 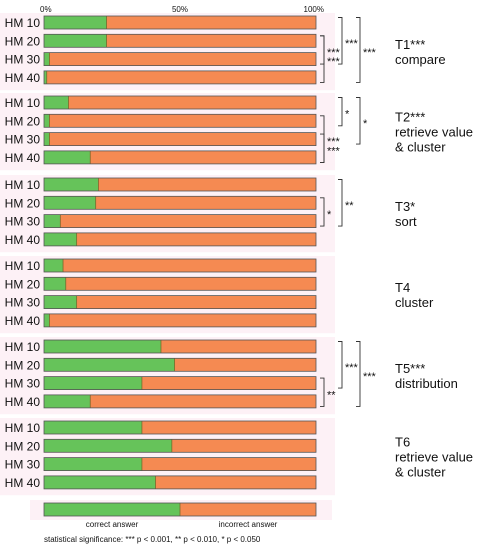 What do you see at coordinates (180, 9) in the screenshot?
I see `axis-tick-label: 50%` at bounding box center [180, 9].